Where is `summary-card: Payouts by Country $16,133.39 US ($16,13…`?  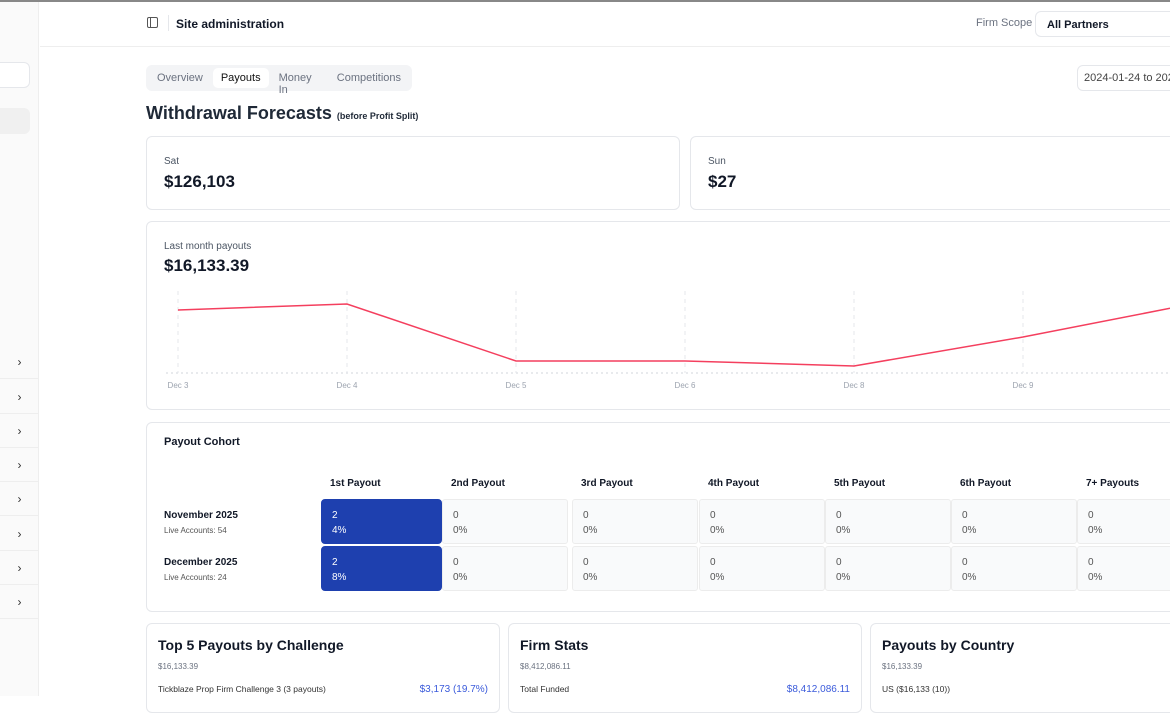
summary-card: Payouts by Country $16,133.39 US ($16,13… is located at coordinates (1020, 668).